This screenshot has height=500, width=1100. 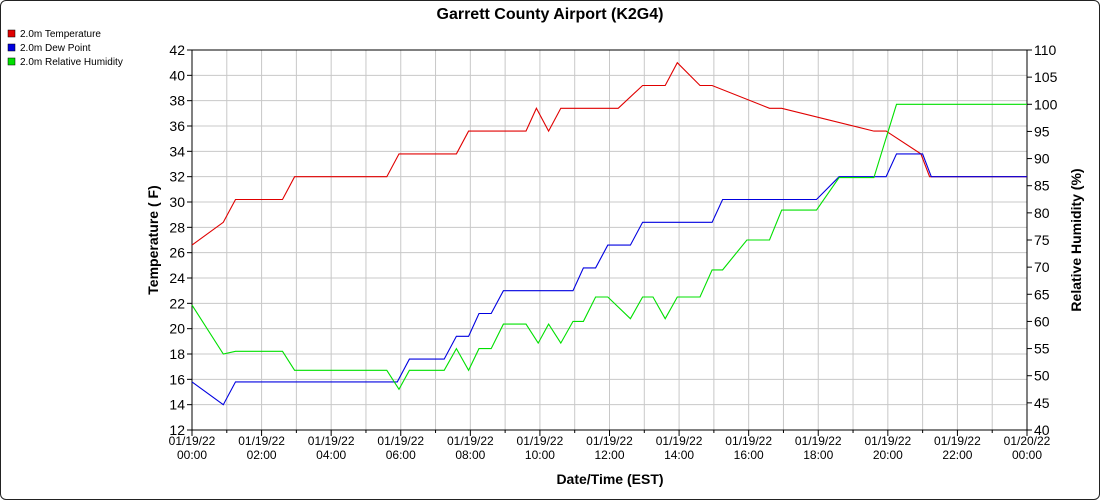 I want to click on y-tick-label: 22, so click(x=177, y=303).